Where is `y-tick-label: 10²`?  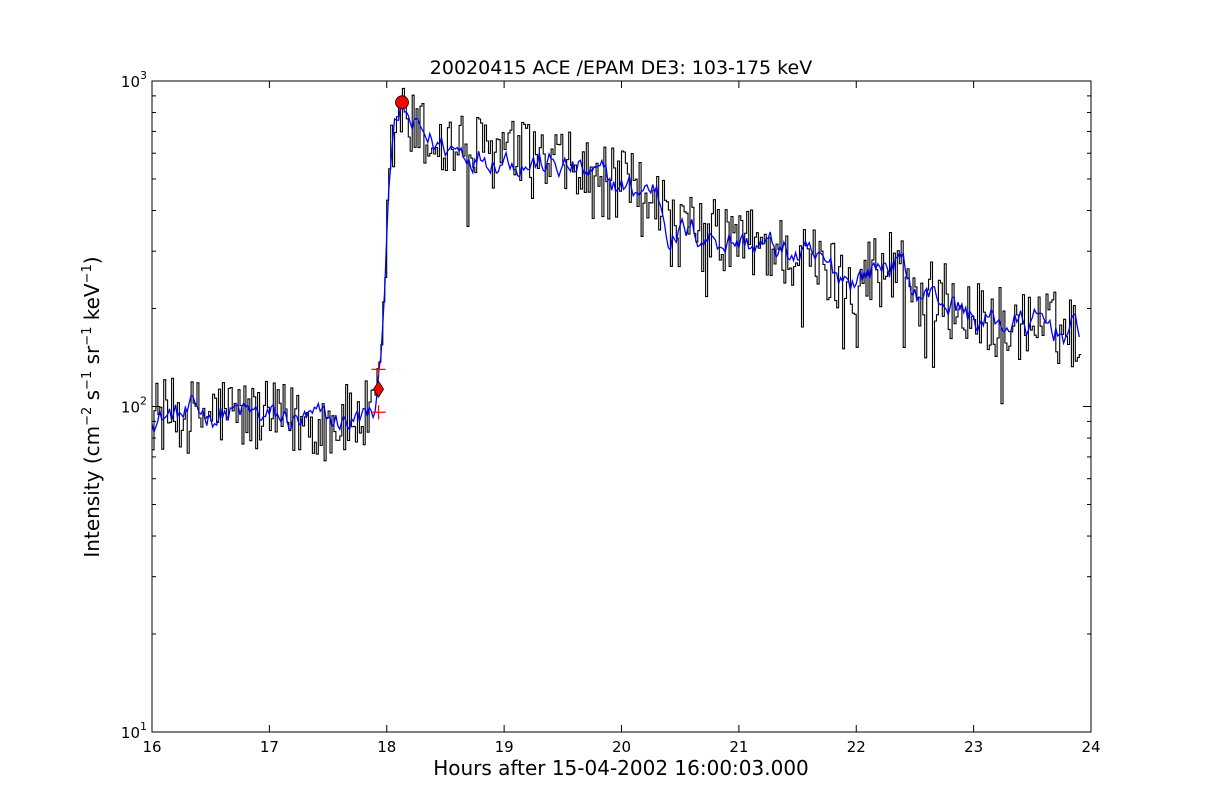 y-tick-label: 10² is located at coordinates (134, 406).